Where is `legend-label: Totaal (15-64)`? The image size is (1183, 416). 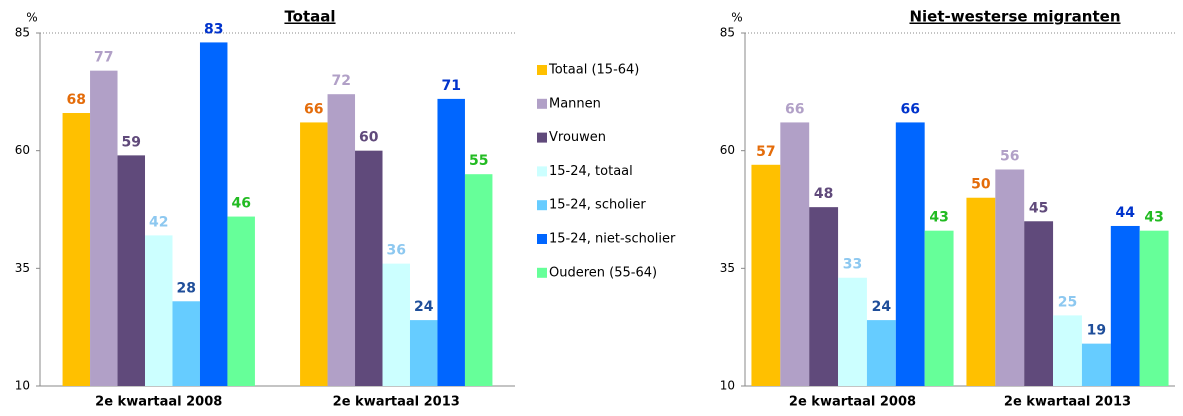
legend-label: Totaal (15-64) is located at coordinates (593, 70).